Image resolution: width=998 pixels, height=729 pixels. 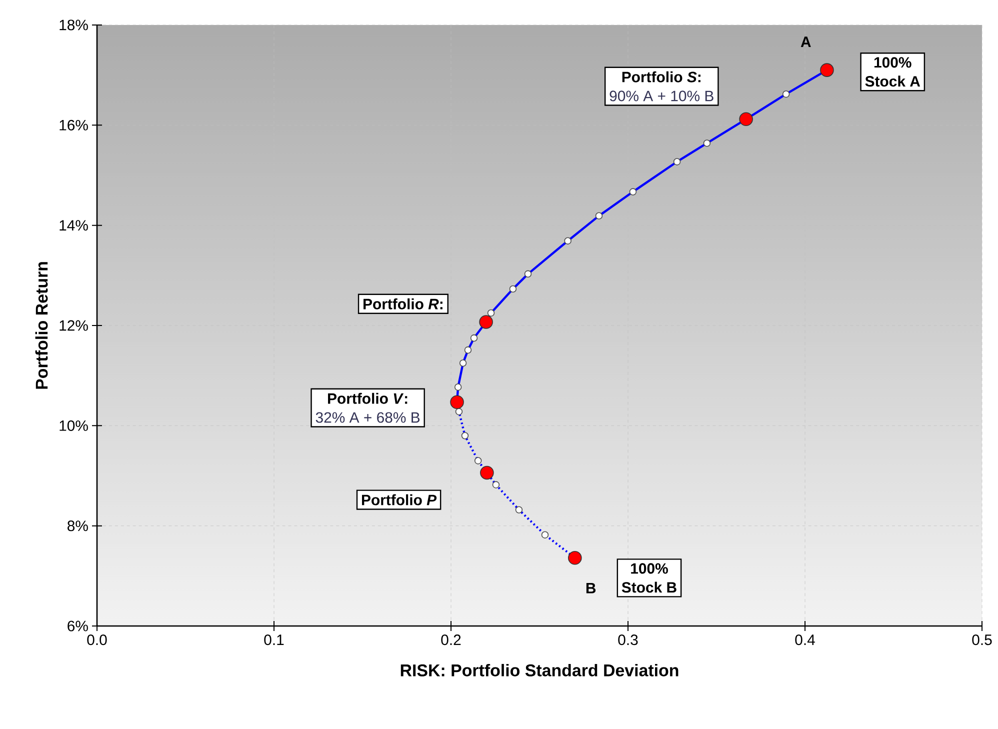 I want to click on x-tick-label: 0.4, so click(x=805, y=640).